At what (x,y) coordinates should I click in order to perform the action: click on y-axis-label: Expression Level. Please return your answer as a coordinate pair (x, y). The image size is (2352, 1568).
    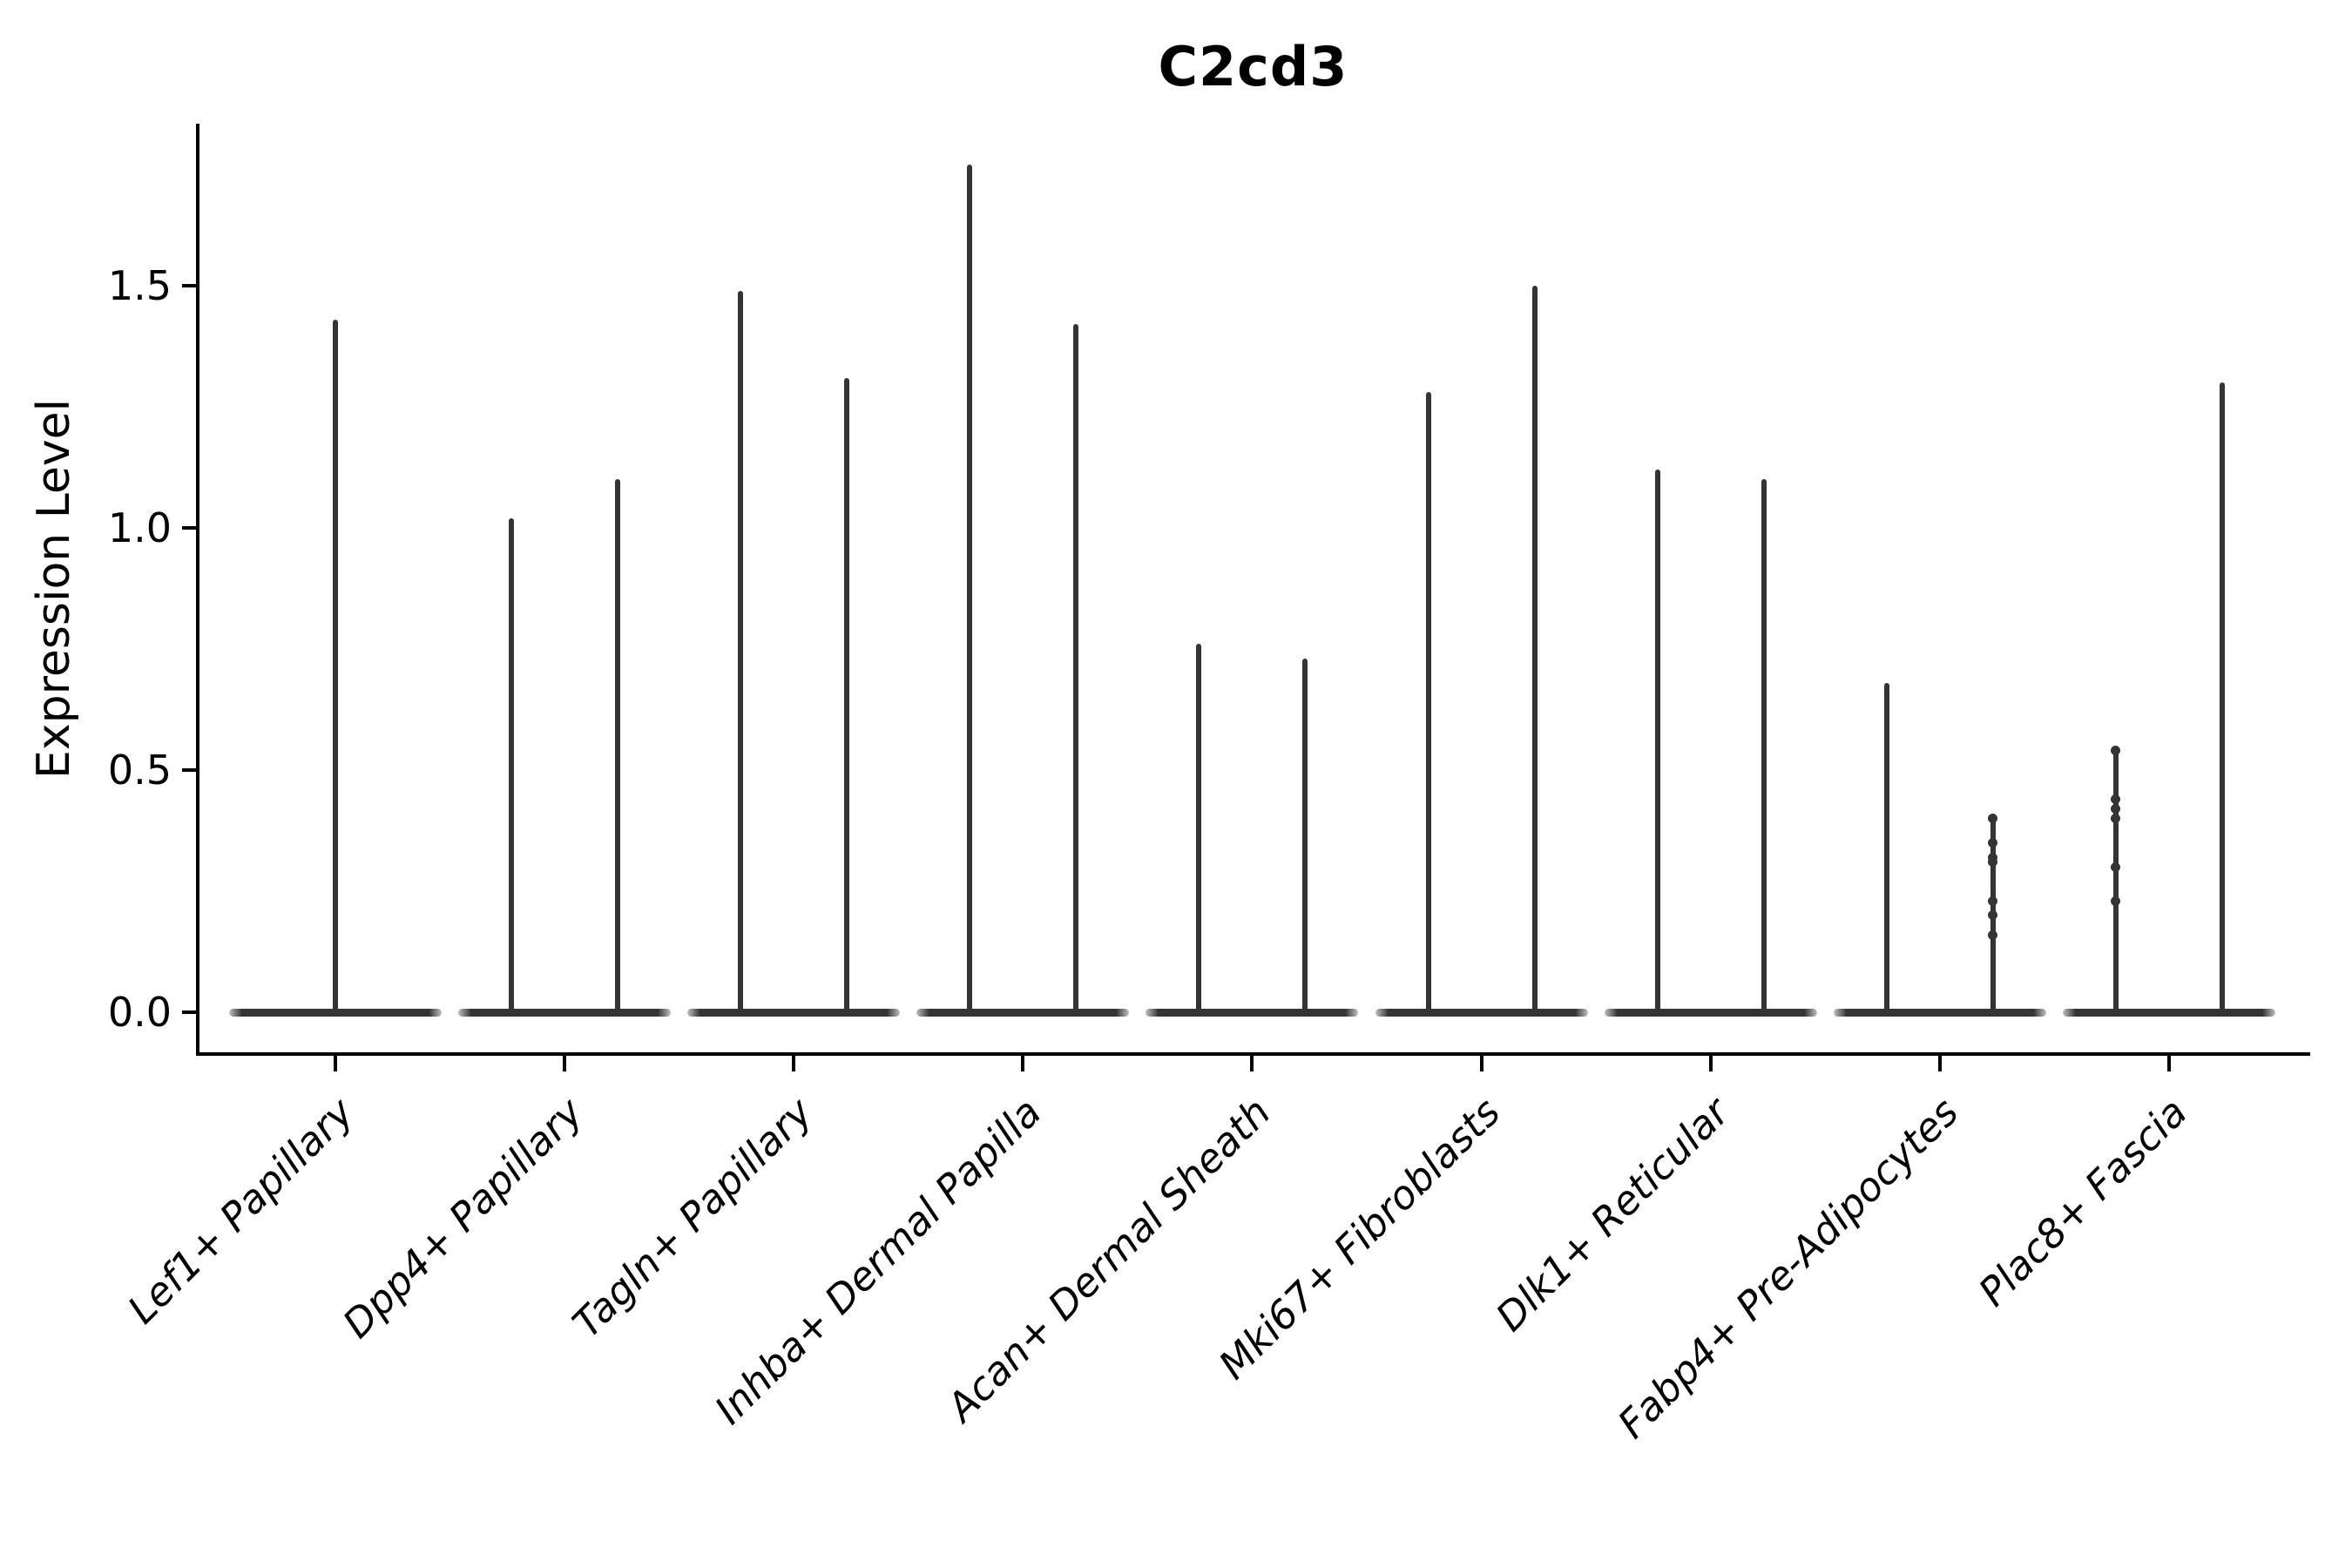
    Looking at the image, I should click on (54, 589).